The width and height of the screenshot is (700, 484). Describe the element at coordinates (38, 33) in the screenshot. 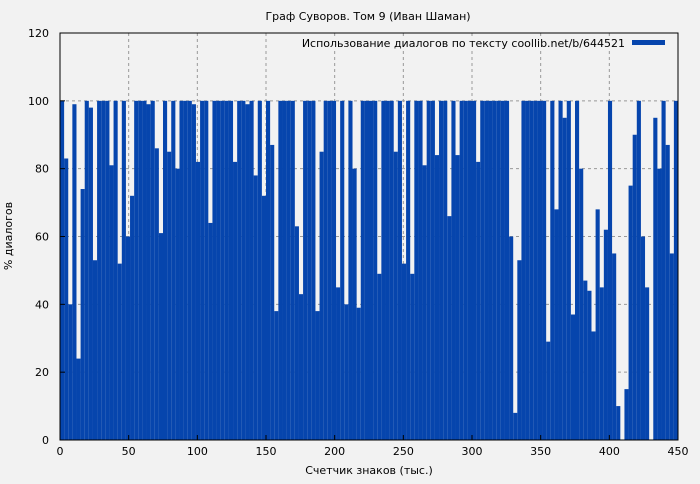

I see `y-tick-label: 120` at that location.